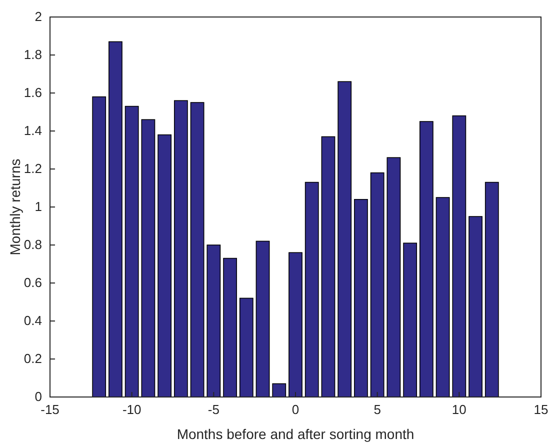 Image resolution: width=552 pixels, height=445 pixels. Describe the element at coordinates (33, 320) in the screenshot. I see `y-tick-label: 0.4` at that location.